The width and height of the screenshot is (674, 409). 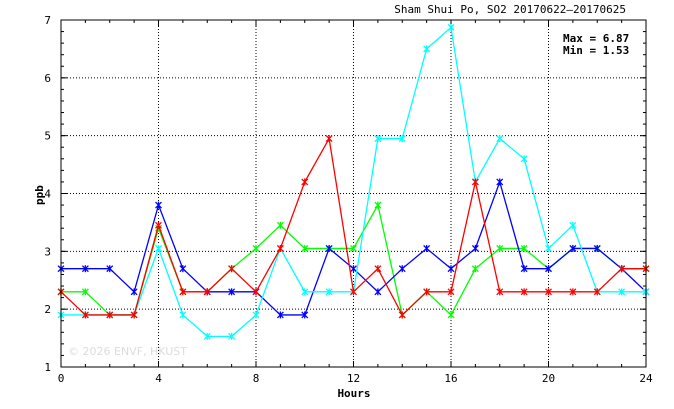 What do you see at coordinates (47, 309) in the screenshot?
I see `y-tick-label: 2` at bounding box center [47, 309].